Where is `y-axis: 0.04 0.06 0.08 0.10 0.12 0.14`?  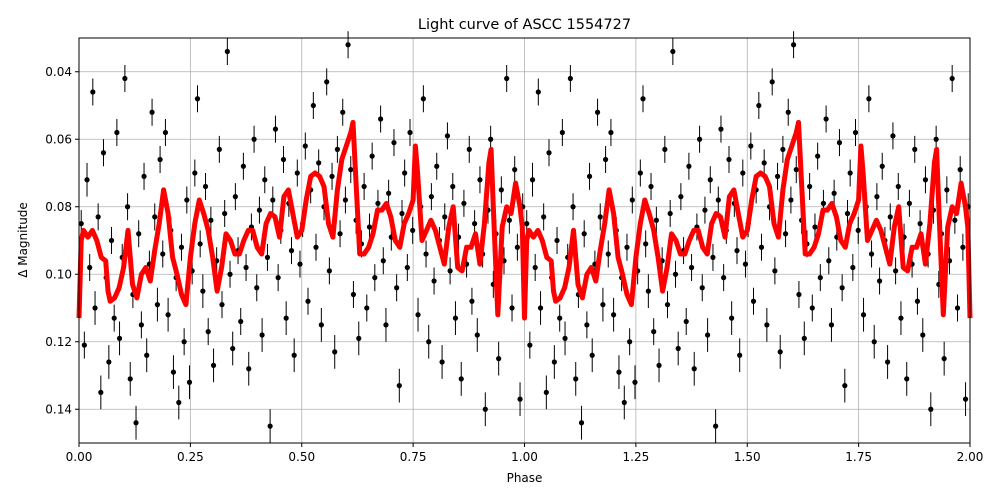 y-axis: 0.04 0.06 0.08 0.10 0.12 0.14 is located at coordinates (62, 240).